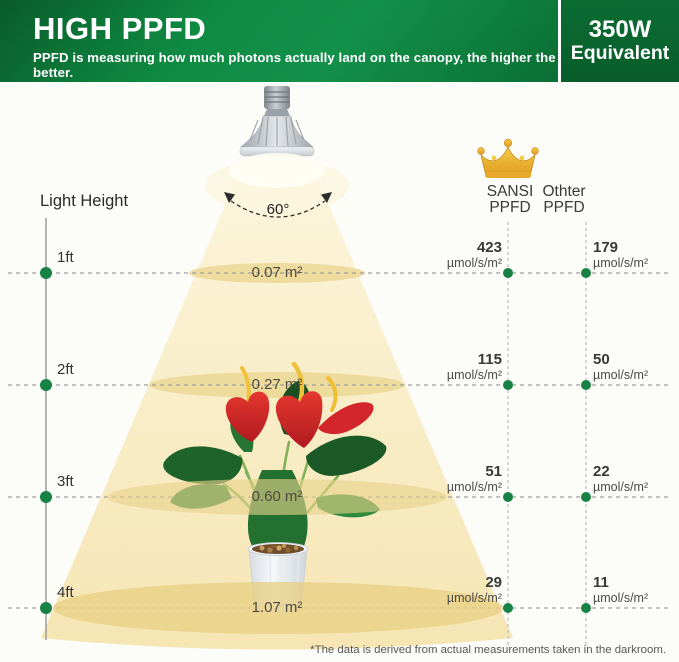 Image resolution: width=679 pixels, height=662 pixels. I want to click on area-label-4ft: 1.07 m², so click(277, 607).